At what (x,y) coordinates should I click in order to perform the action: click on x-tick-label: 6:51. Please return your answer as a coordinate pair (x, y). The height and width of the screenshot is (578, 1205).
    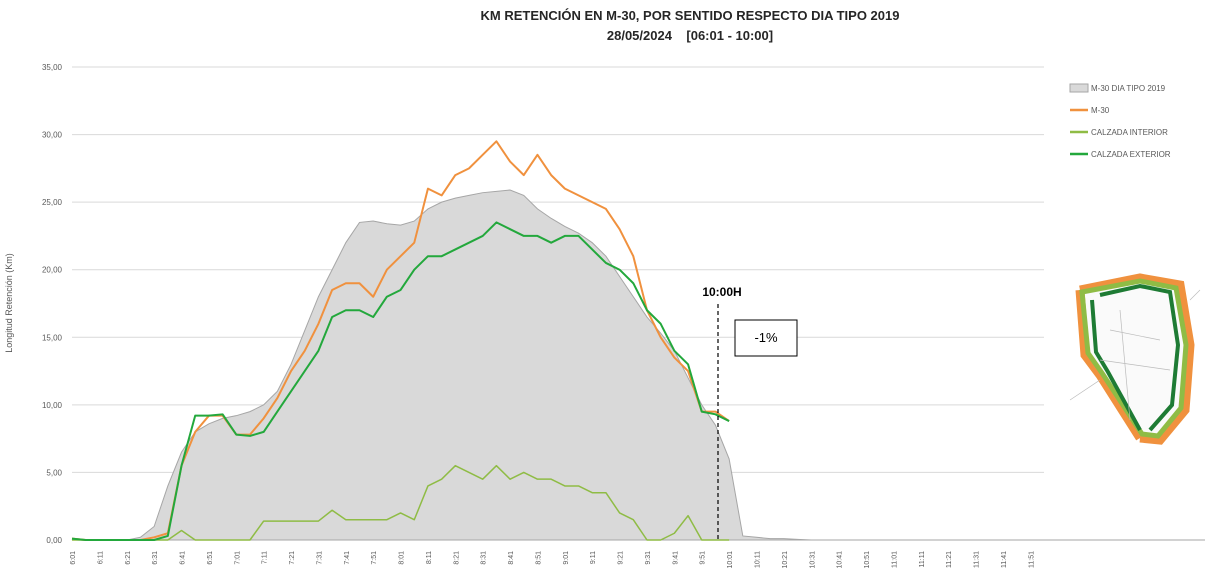
    Looking at the image, I should click on (210, 558).